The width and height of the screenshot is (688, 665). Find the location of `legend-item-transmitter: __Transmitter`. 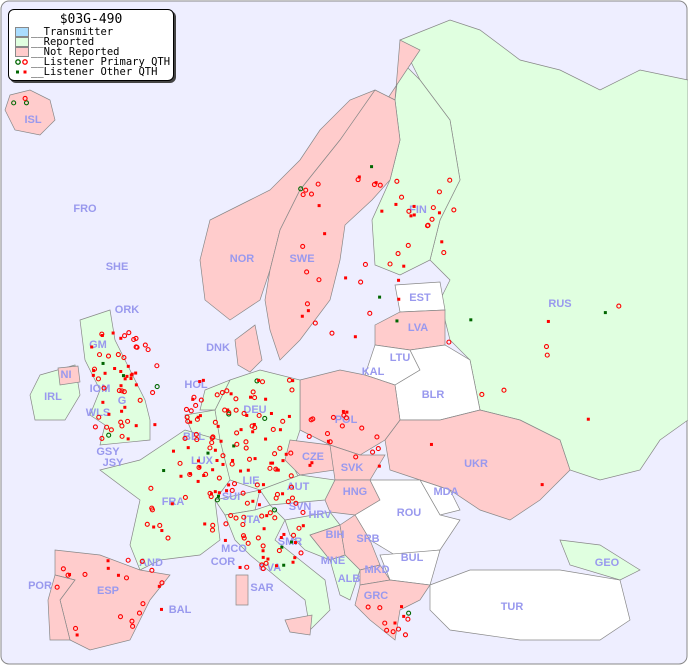

legend-item-transmitter: __Transmitter is located at coordinates (91, 32).